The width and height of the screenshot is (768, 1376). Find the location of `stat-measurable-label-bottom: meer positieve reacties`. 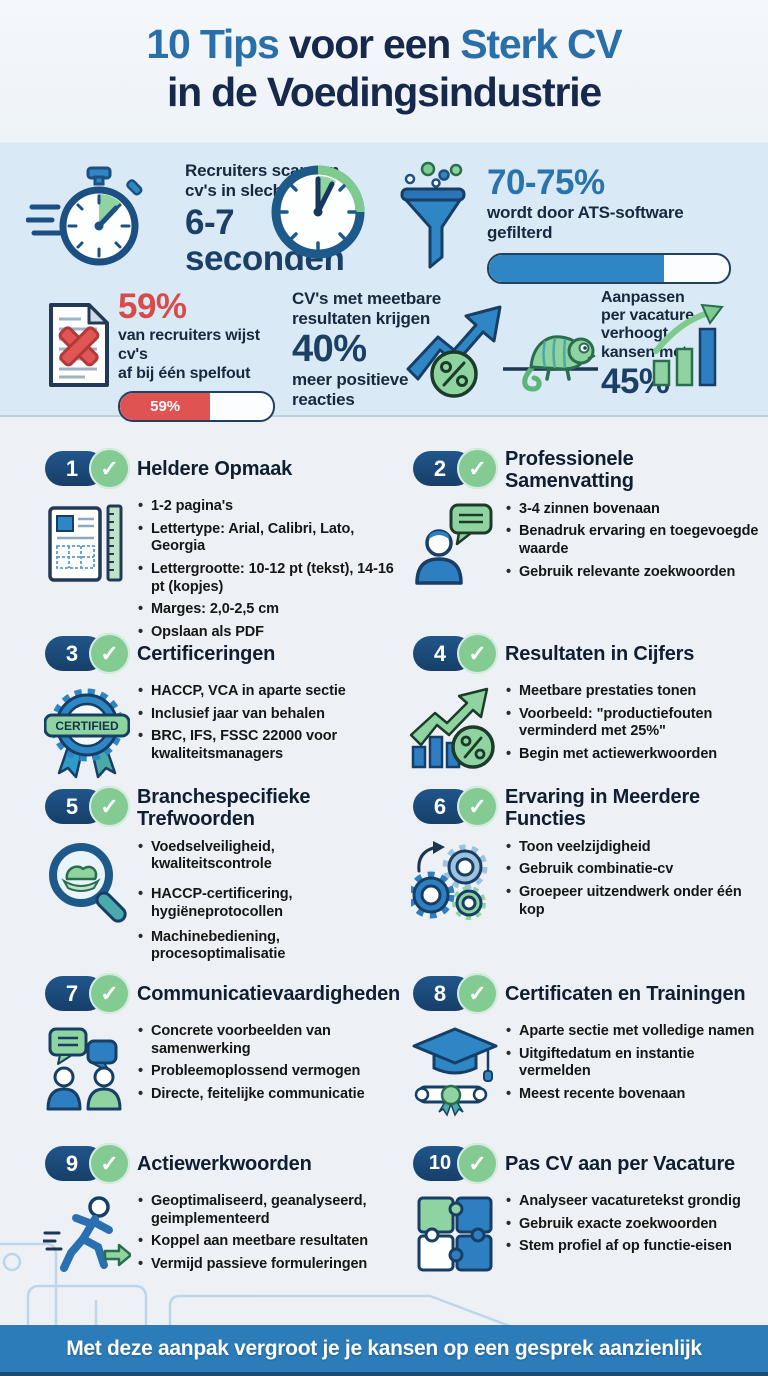

stat-measurable-label-bottom: meer positieve reacties is located at coordinates (350, 390).